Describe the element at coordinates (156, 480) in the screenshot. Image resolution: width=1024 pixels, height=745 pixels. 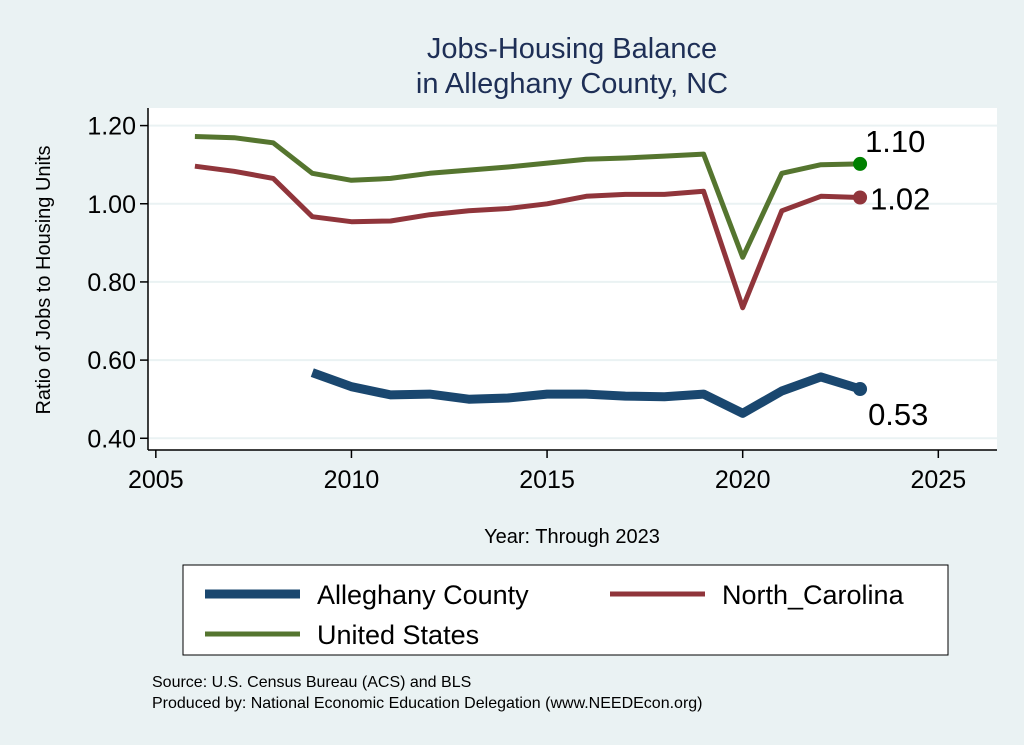
I see `x-tick-label: 2005` at that location.